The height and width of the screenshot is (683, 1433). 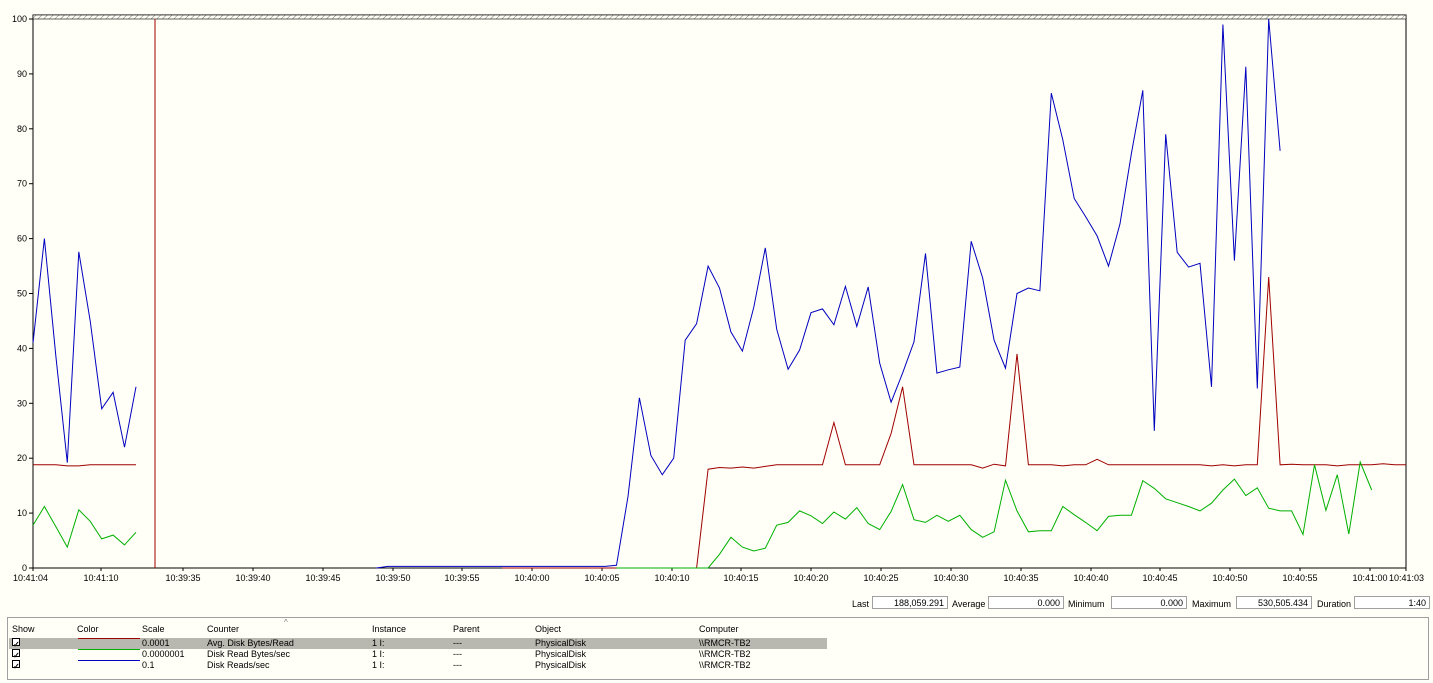 I want to click on x-tick-label: 10:40:25, so click(x=880, y=578).